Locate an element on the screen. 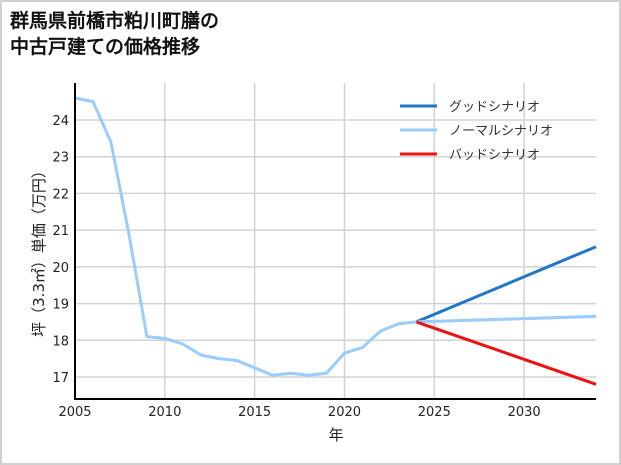 This screenshot has width=621, height=465. y-tick-label: 23 is located at coordinates (60, 158).